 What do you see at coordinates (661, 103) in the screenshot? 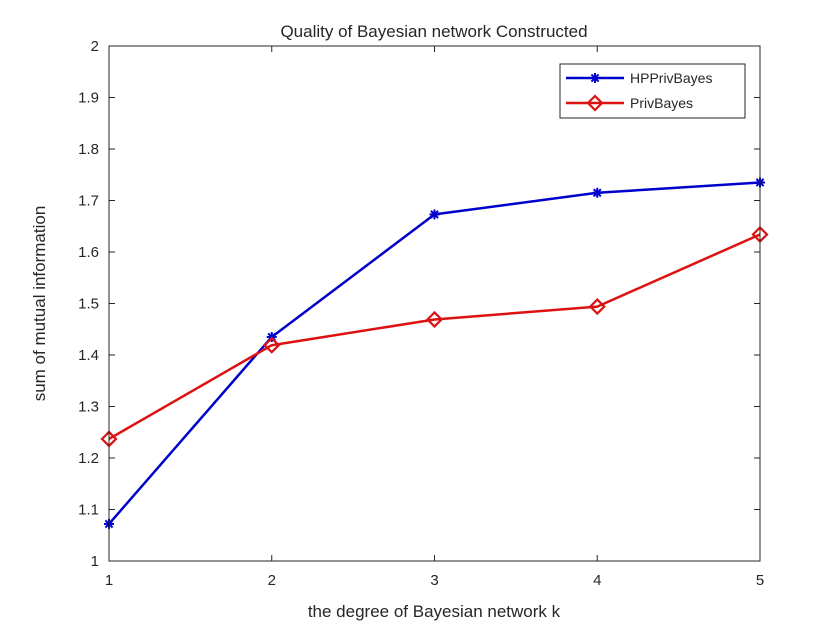
I see `legend-label: PrivBayes` at bounding box center [661, 103].